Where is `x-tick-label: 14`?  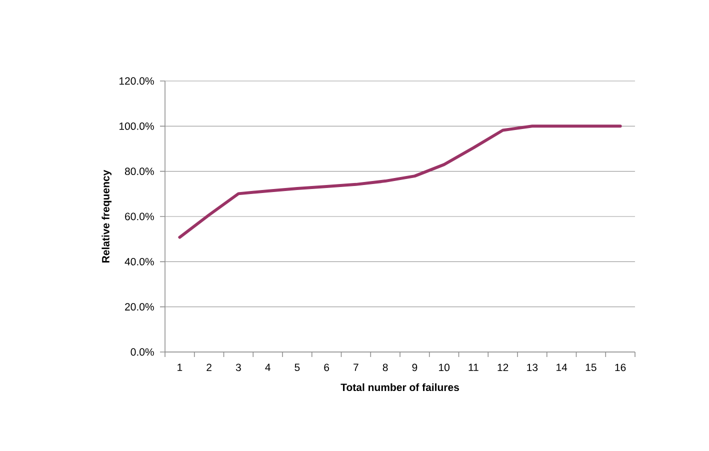 x-tick-label: 14 is located at coordinates (562, 367).